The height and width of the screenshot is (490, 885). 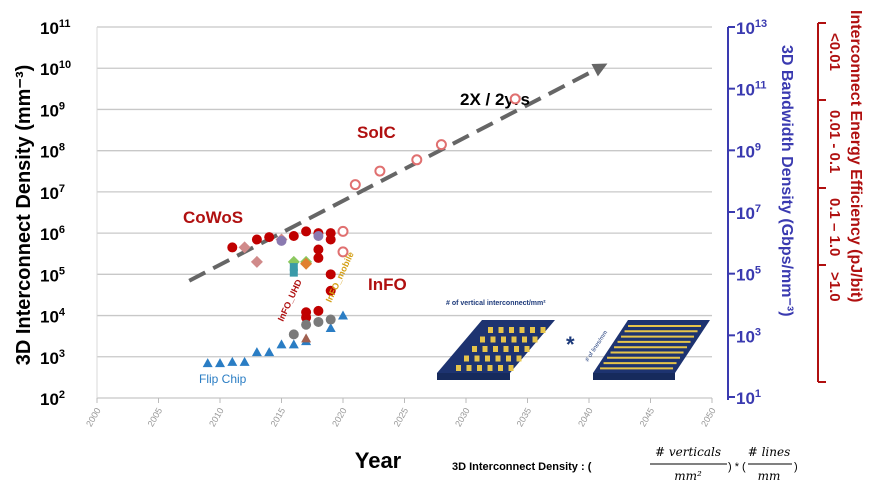 What do you see at coordinates (55, 69) in the screenshot?
I see `y-tick-label: 10¹⁰` at bounding box center [55, 69].